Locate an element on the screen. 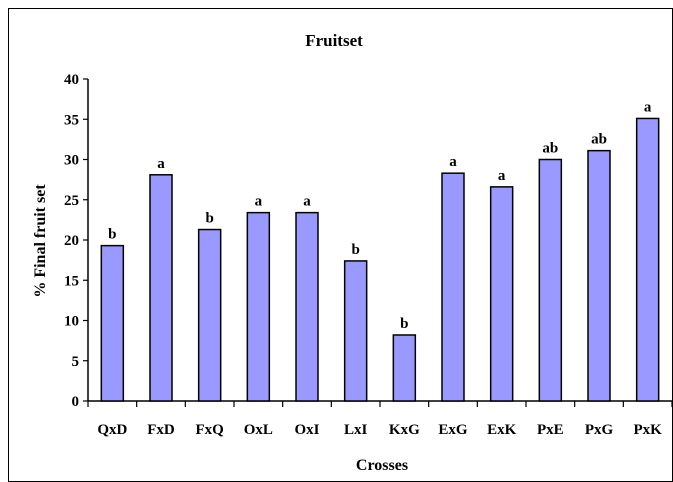  y-tick-label: 40 is located at coordinates (71, 80).